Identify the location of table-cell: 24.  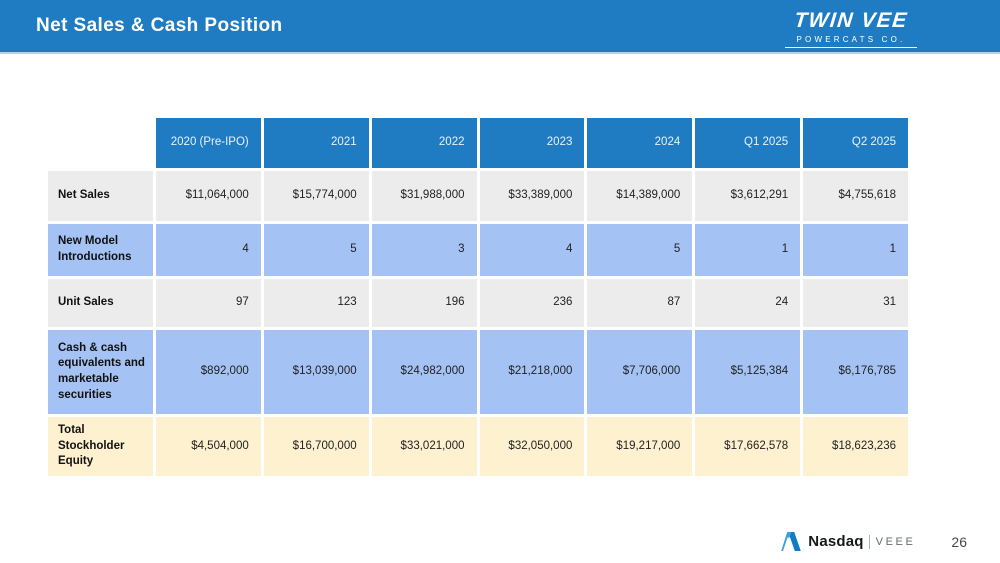
(748, 303).